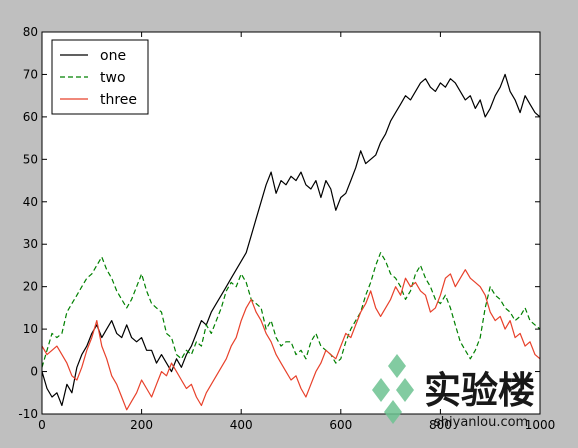  What do you see at coordinates (34, 372) in the screenshot?
I see `y-tick-label: 0` at bounding box center [34, 372].